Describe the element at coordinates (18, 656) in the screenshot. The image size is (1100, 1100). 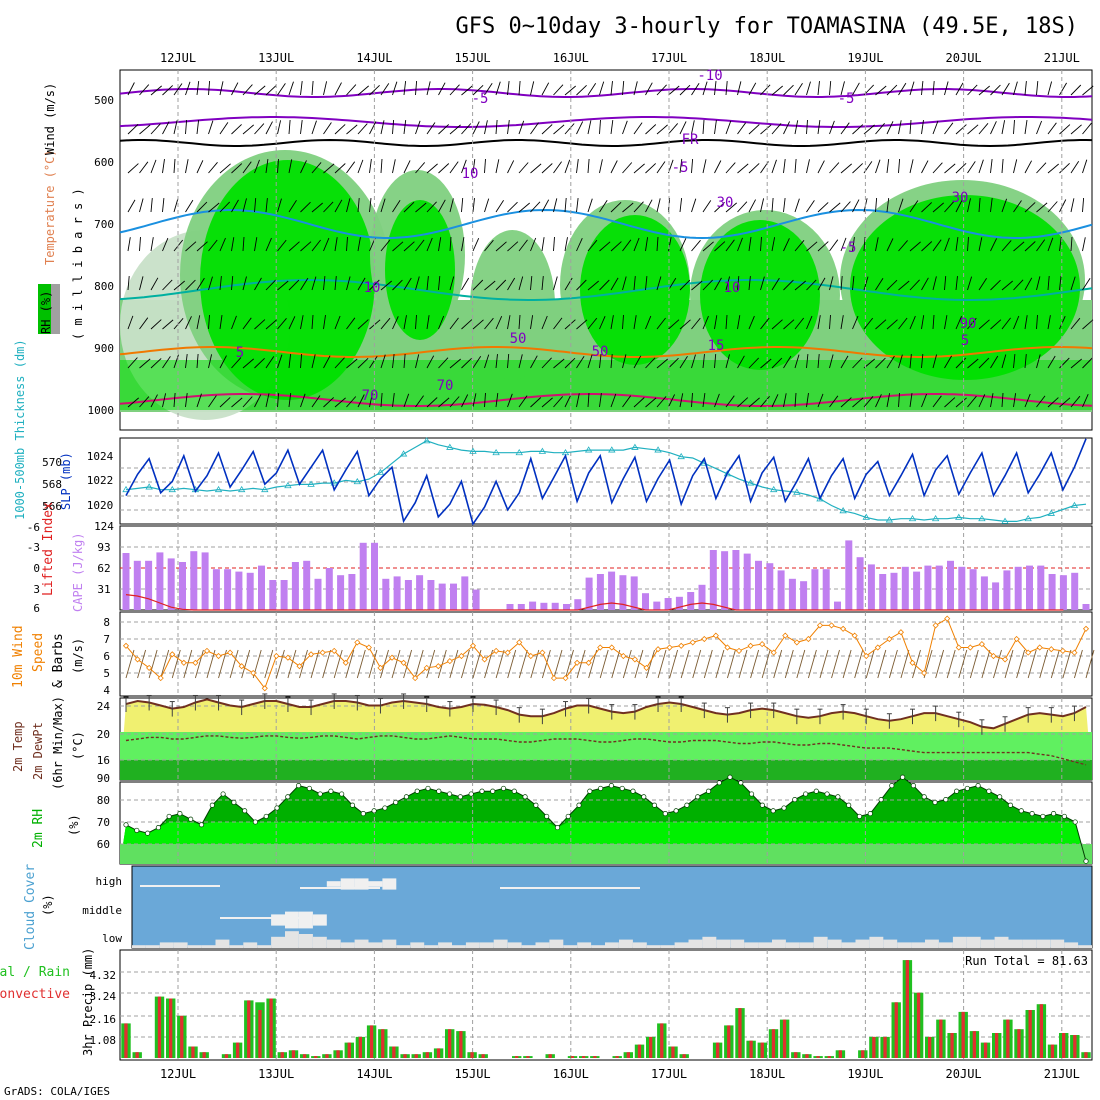
I see `wind10m-label-1: 10m Wind` at that location.